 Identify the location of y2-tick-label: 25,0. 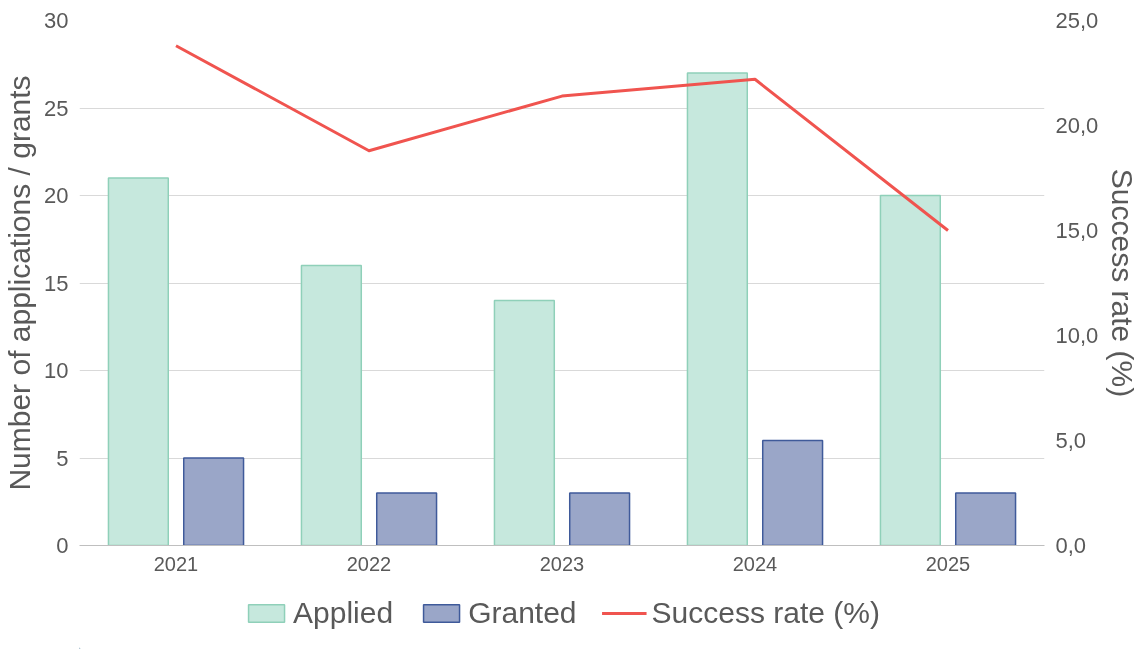
(1077, 20).